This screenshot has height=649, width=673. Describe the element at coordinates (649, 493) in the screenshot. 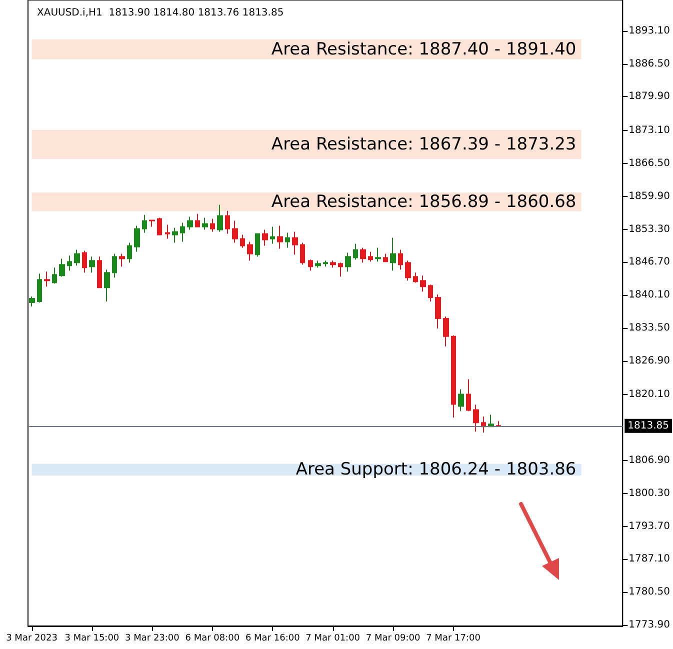

I see `y-tick-label: 1800.30` at that location.